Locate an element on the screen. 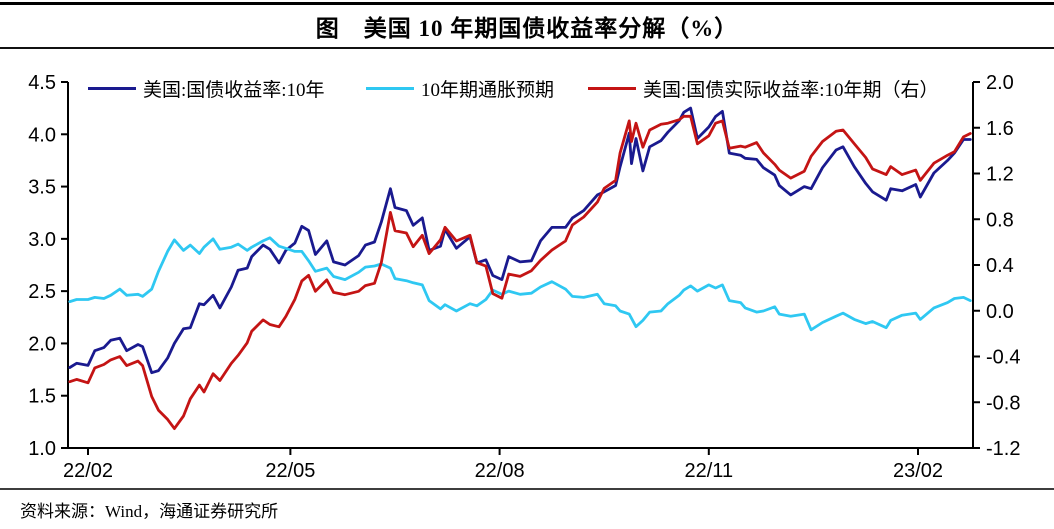  legend-line-navy-icon is located at coordinates (112, 88).